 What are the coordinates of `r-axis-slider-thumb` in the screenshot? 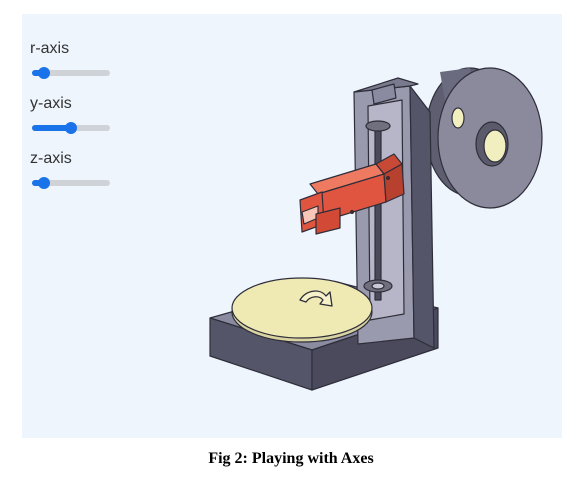 It's located at (43, 73).